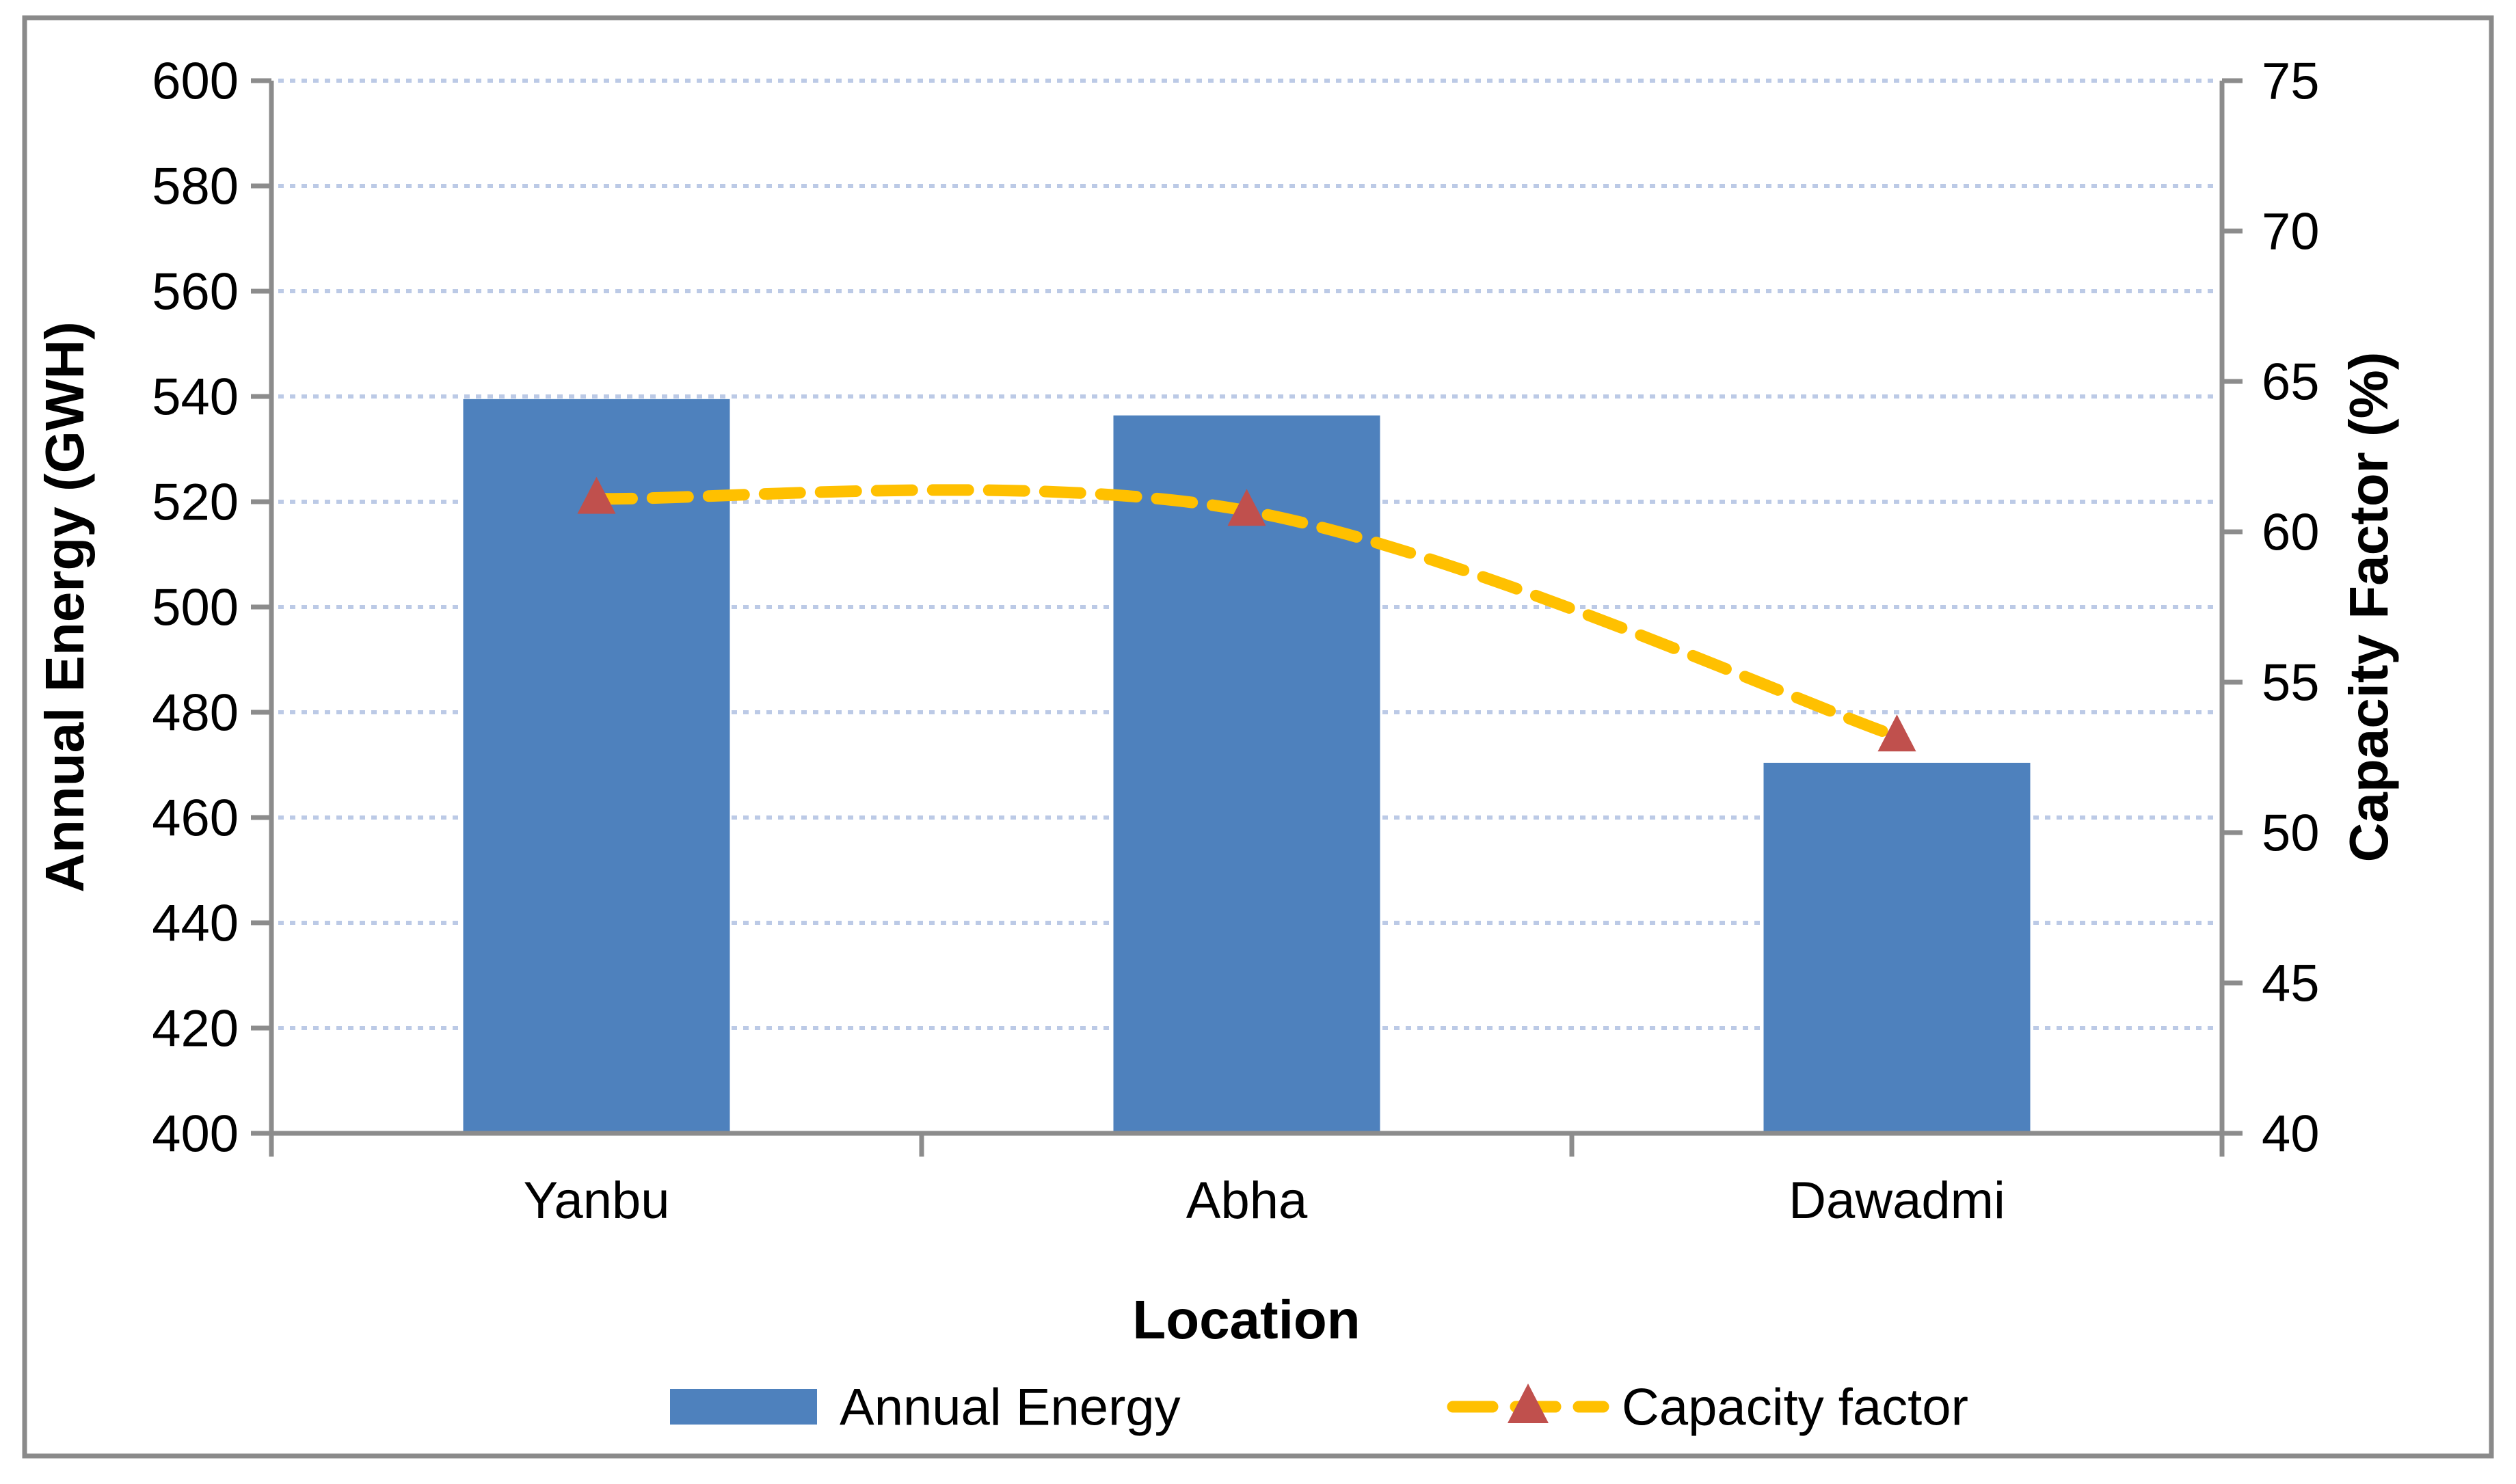 This screenshot has height=1484, width=2516. What do you see at coordinates (2291, 232) in the screenshot?
I see `right-tick-label-70: 70` at bounding box center [2291, 232].